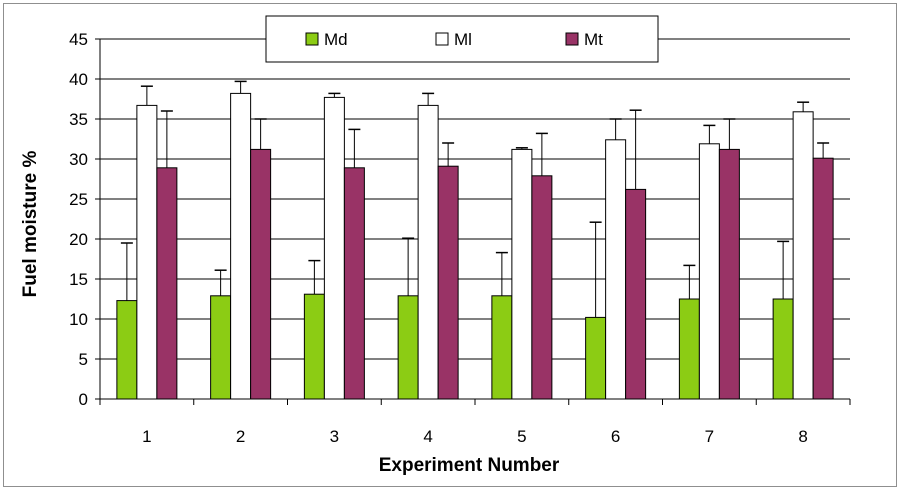 The height and width of the screenshot is (493, 902). What do you see at coordinates (521, 436) in the screenshot?
I see `x-tick-label: 5` at bounding box center [521, 436].